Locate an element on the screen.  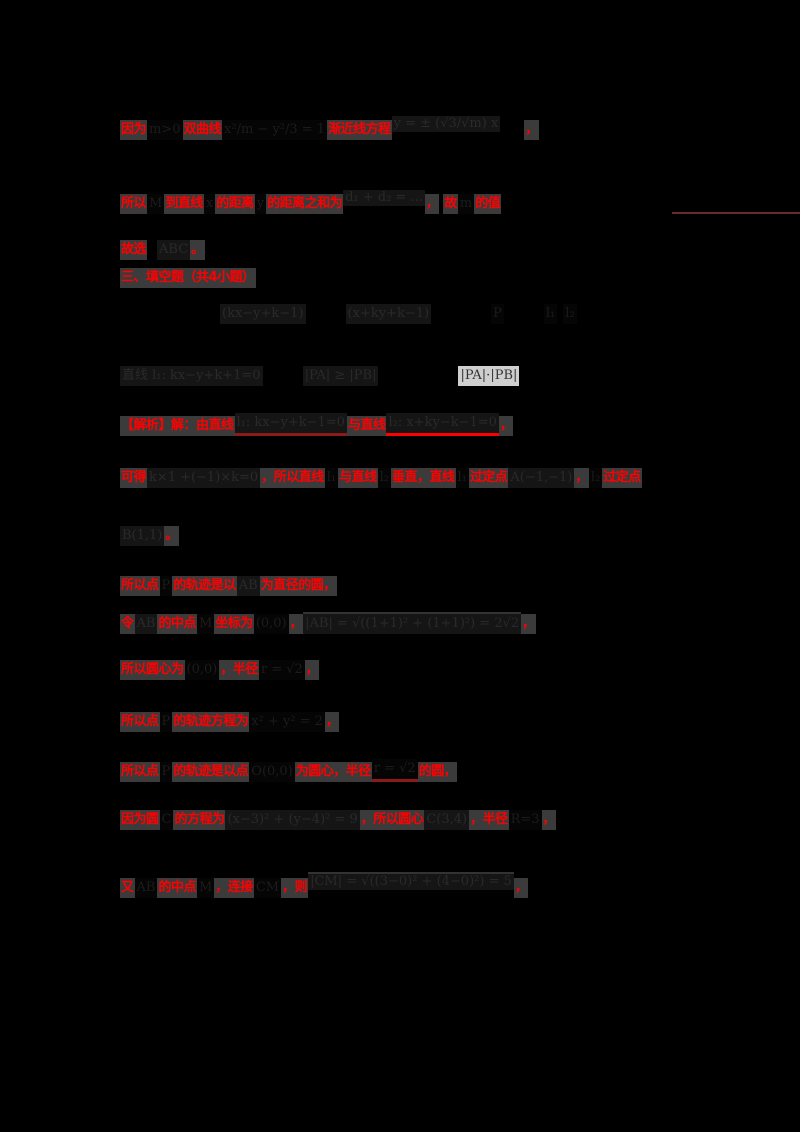
text-segment: 因为 is located at coordinates (134, 130).